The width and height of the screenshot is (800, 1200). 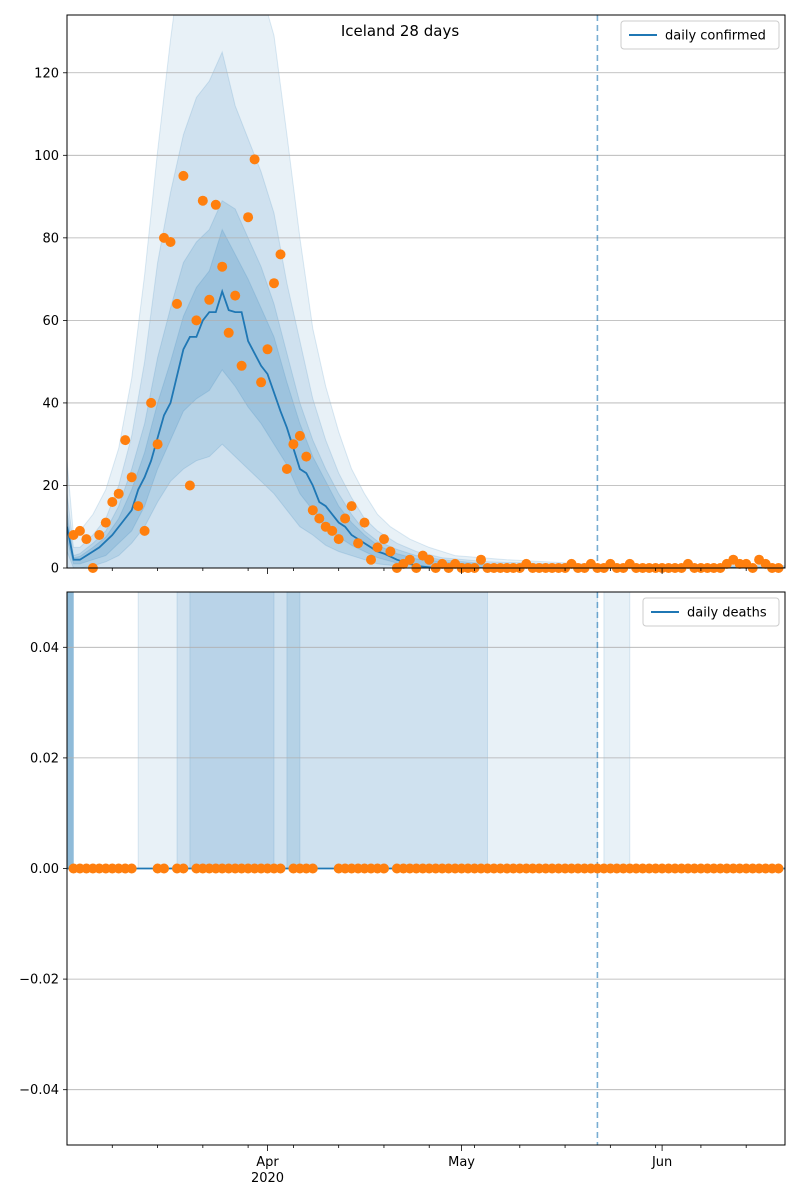 I want to click on y-tick-label: −0.04, so click(x=39, y=1090).